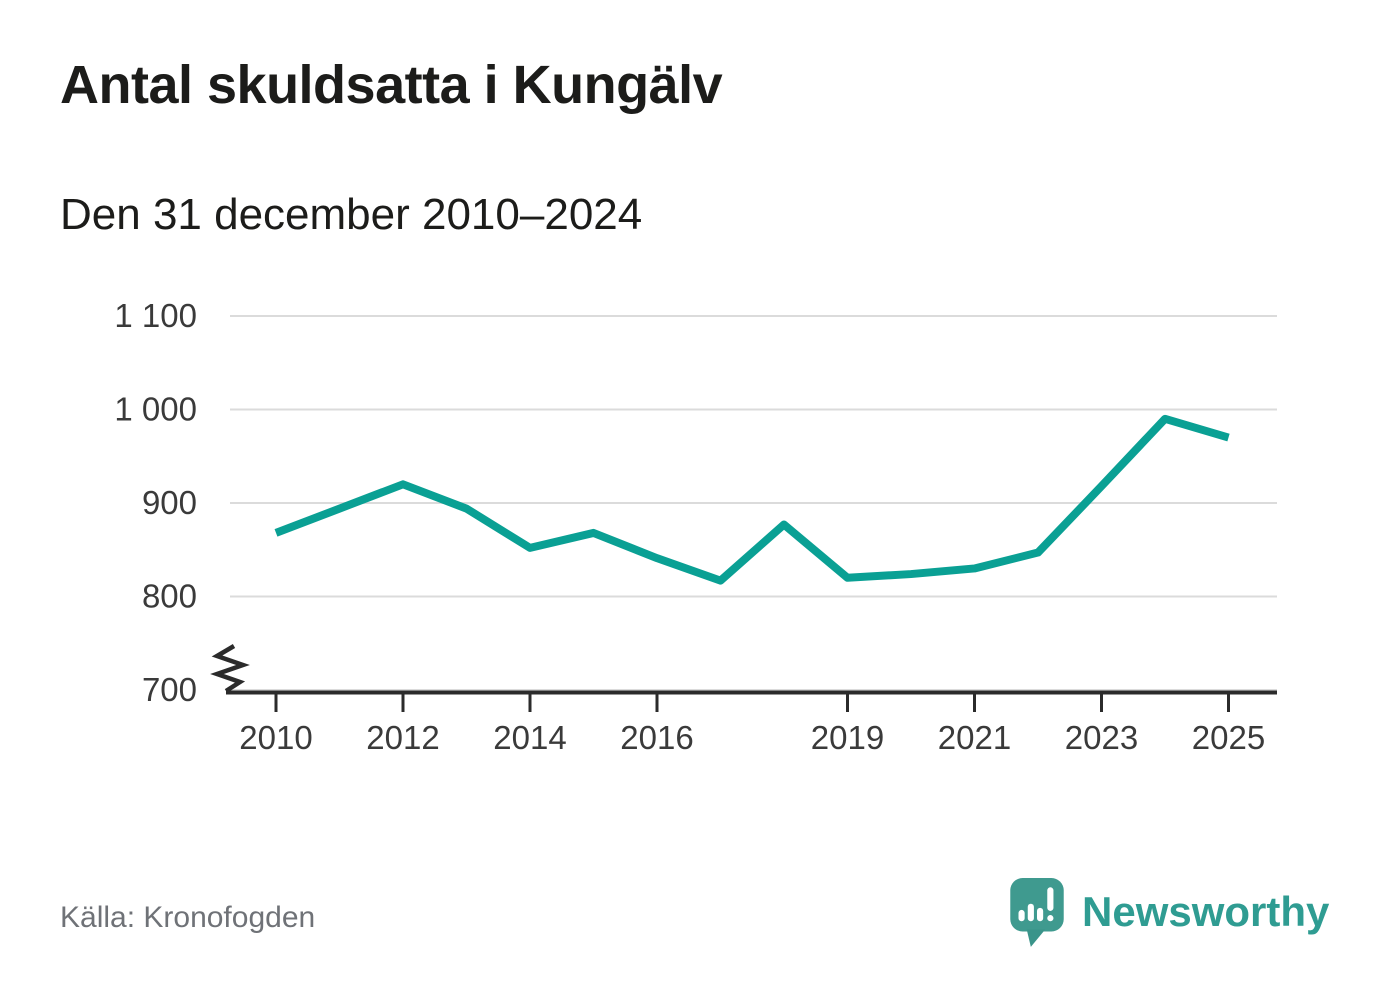  Describe the element at coordinates (155, 409) in the screenshot. I see `y-axis-tick-label: 1 000` at that location.